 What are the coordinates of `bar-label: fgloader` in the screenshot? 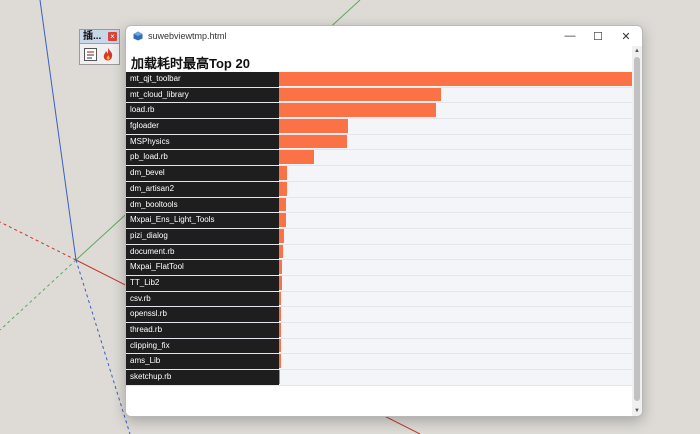 It's located at (144, 126).